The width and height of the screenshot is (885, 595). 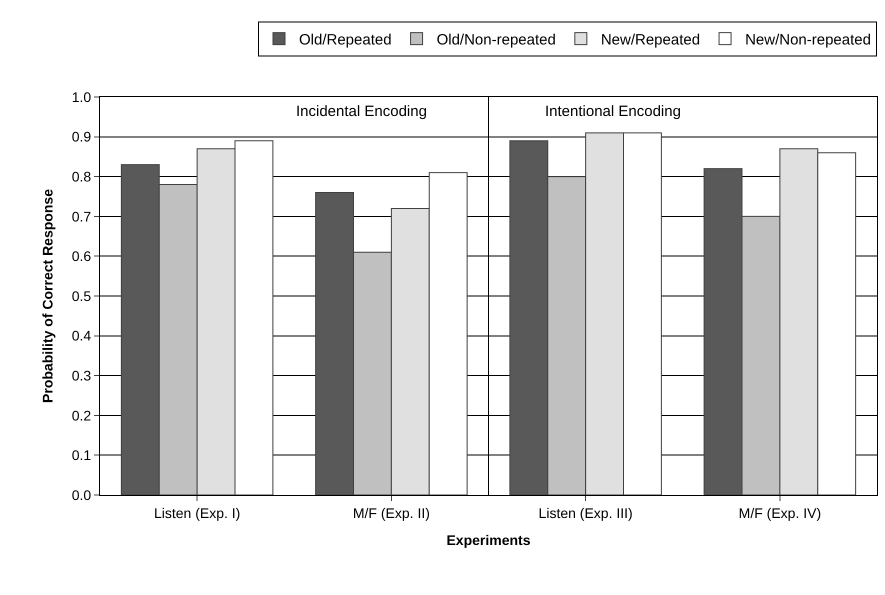 I want to click on legend-label: Old/Non-repeated, so click(x=496, y=39).